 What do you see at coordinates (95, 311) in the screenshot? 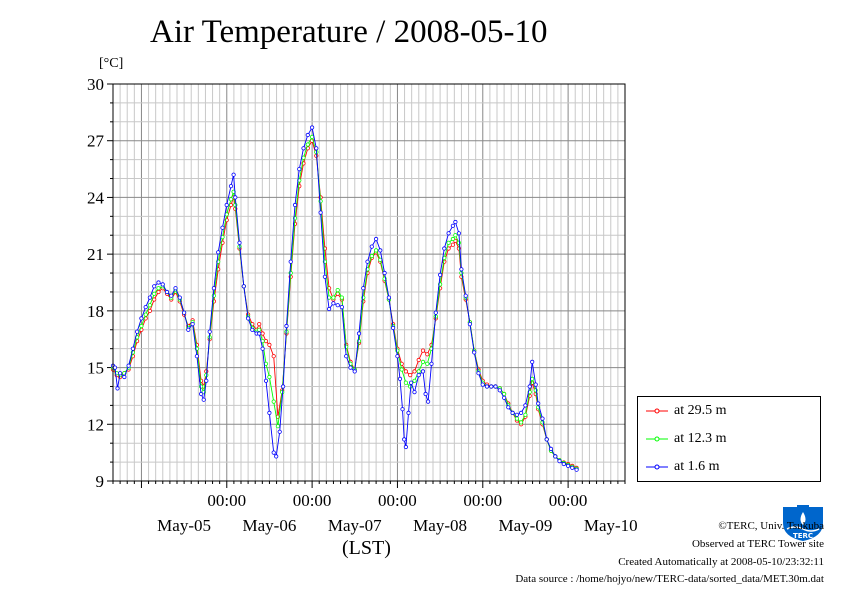
I see `y-tick-label: 18` at bounding box center [95, 311].